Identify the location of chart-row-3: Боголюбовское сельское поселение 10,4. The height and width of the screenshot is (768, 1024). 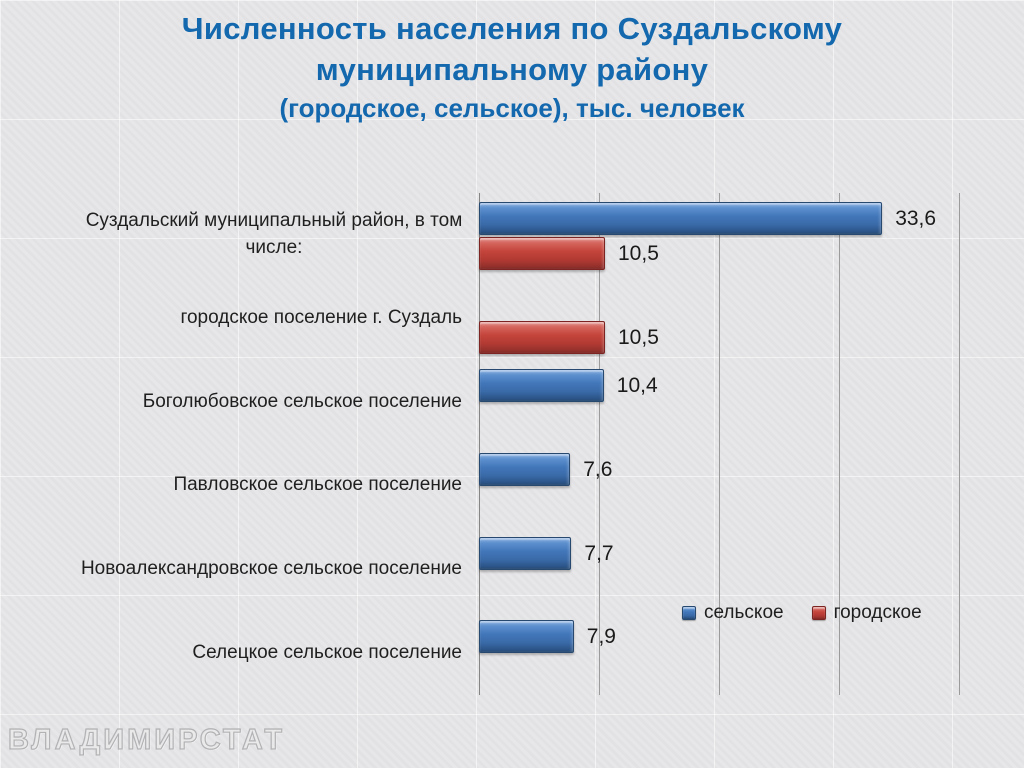
(512, 402).